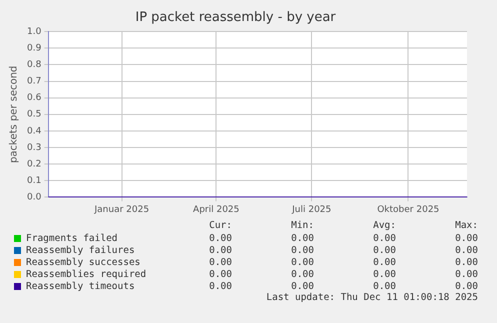 The image size is (497, 323). Describe the element at coordinates (384, 226) in the screenshot. I see `text: Avg:` at that location.